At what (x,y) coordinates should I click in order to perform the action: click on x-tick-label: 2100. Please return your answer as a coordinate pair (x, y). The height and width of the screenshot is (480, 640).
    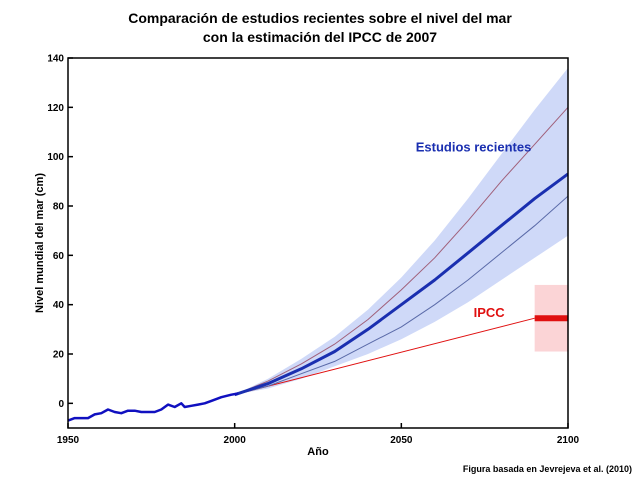
    Looking at the image, I should click on (568, 440).